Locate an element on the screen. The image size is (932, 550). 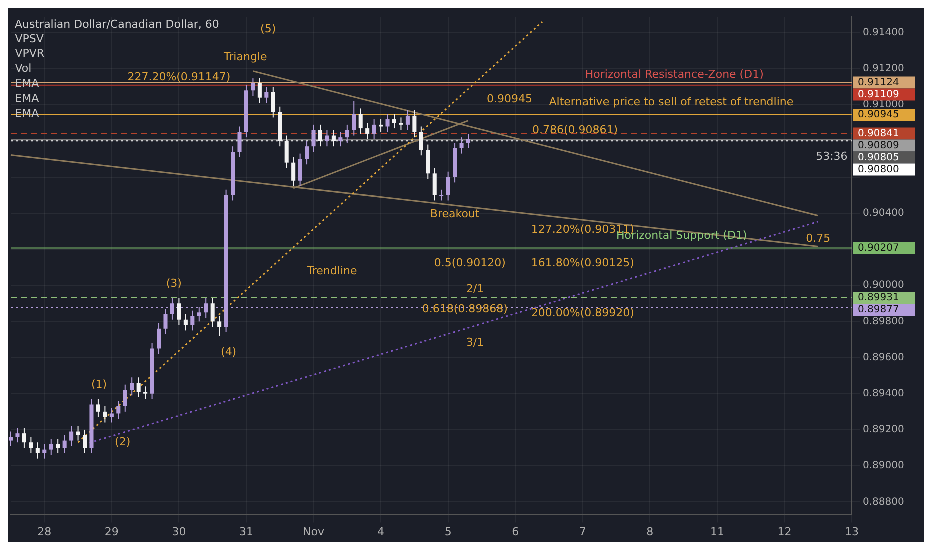
annotation: 0.618(0.89868) is located at coordinates (465, 309).